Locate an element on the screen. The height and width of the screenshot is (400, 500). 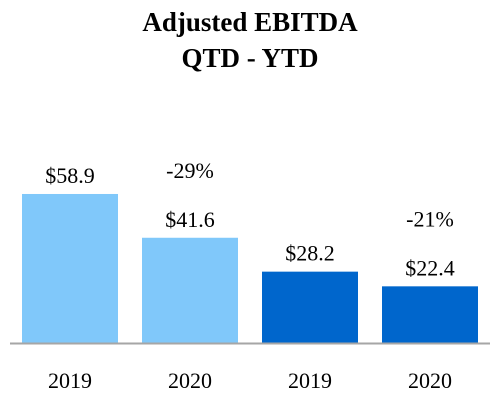
change-annotation-1: -21% is located at coordinates (430, 218).